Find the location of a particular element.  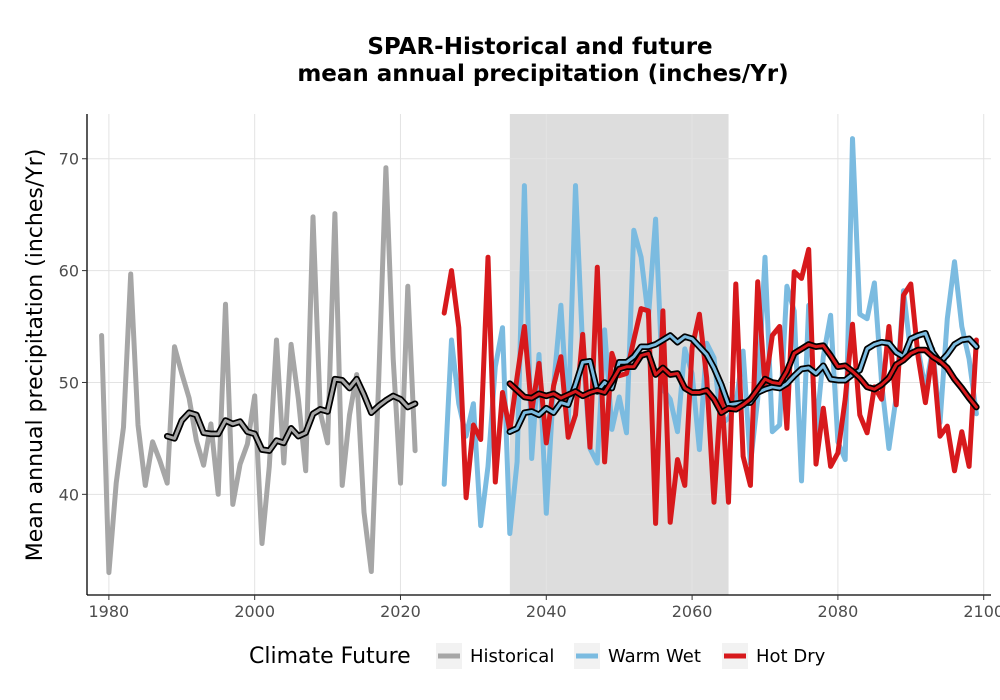

smoothed-line-hot-dry-smoothed- is located at coordinates (743, 378).